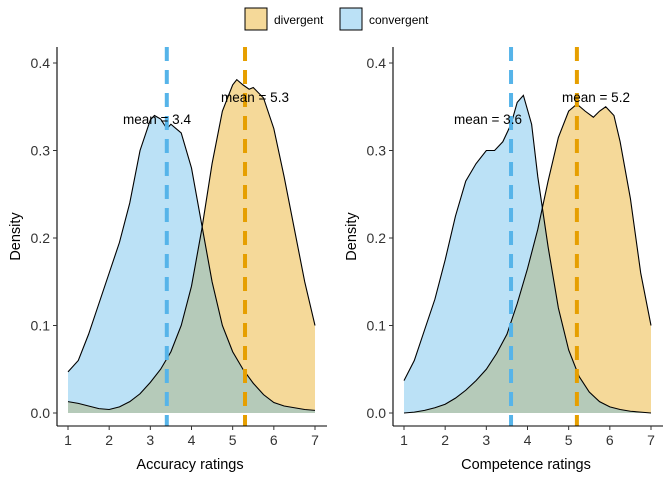 The width and height of the screenshot is (672, 480). Describe the element at coordinates (189, 465) in the screenshot. I see `x-axis-title: Accuracy ratings` at that location.